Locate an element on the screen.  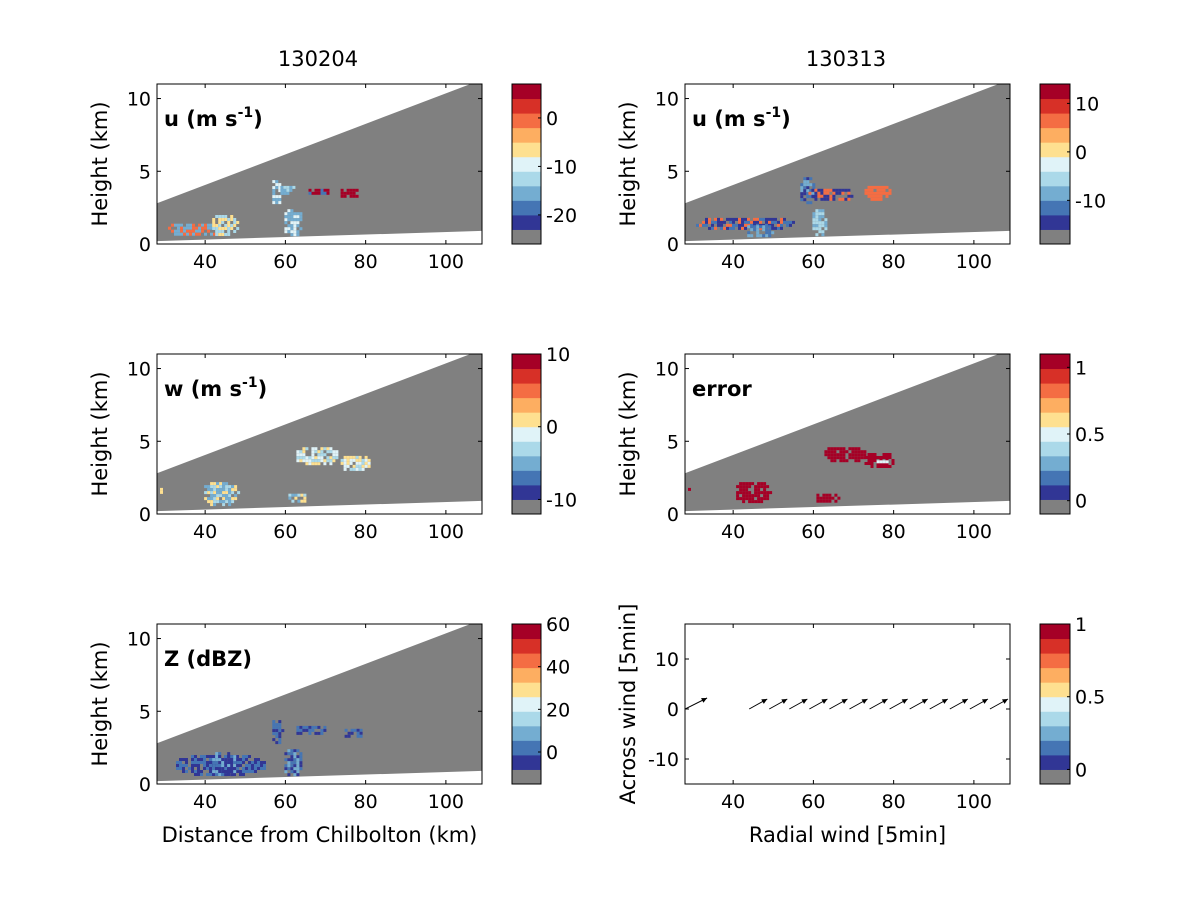
y-tick-label: 10 is located at coordinates (139, 640).